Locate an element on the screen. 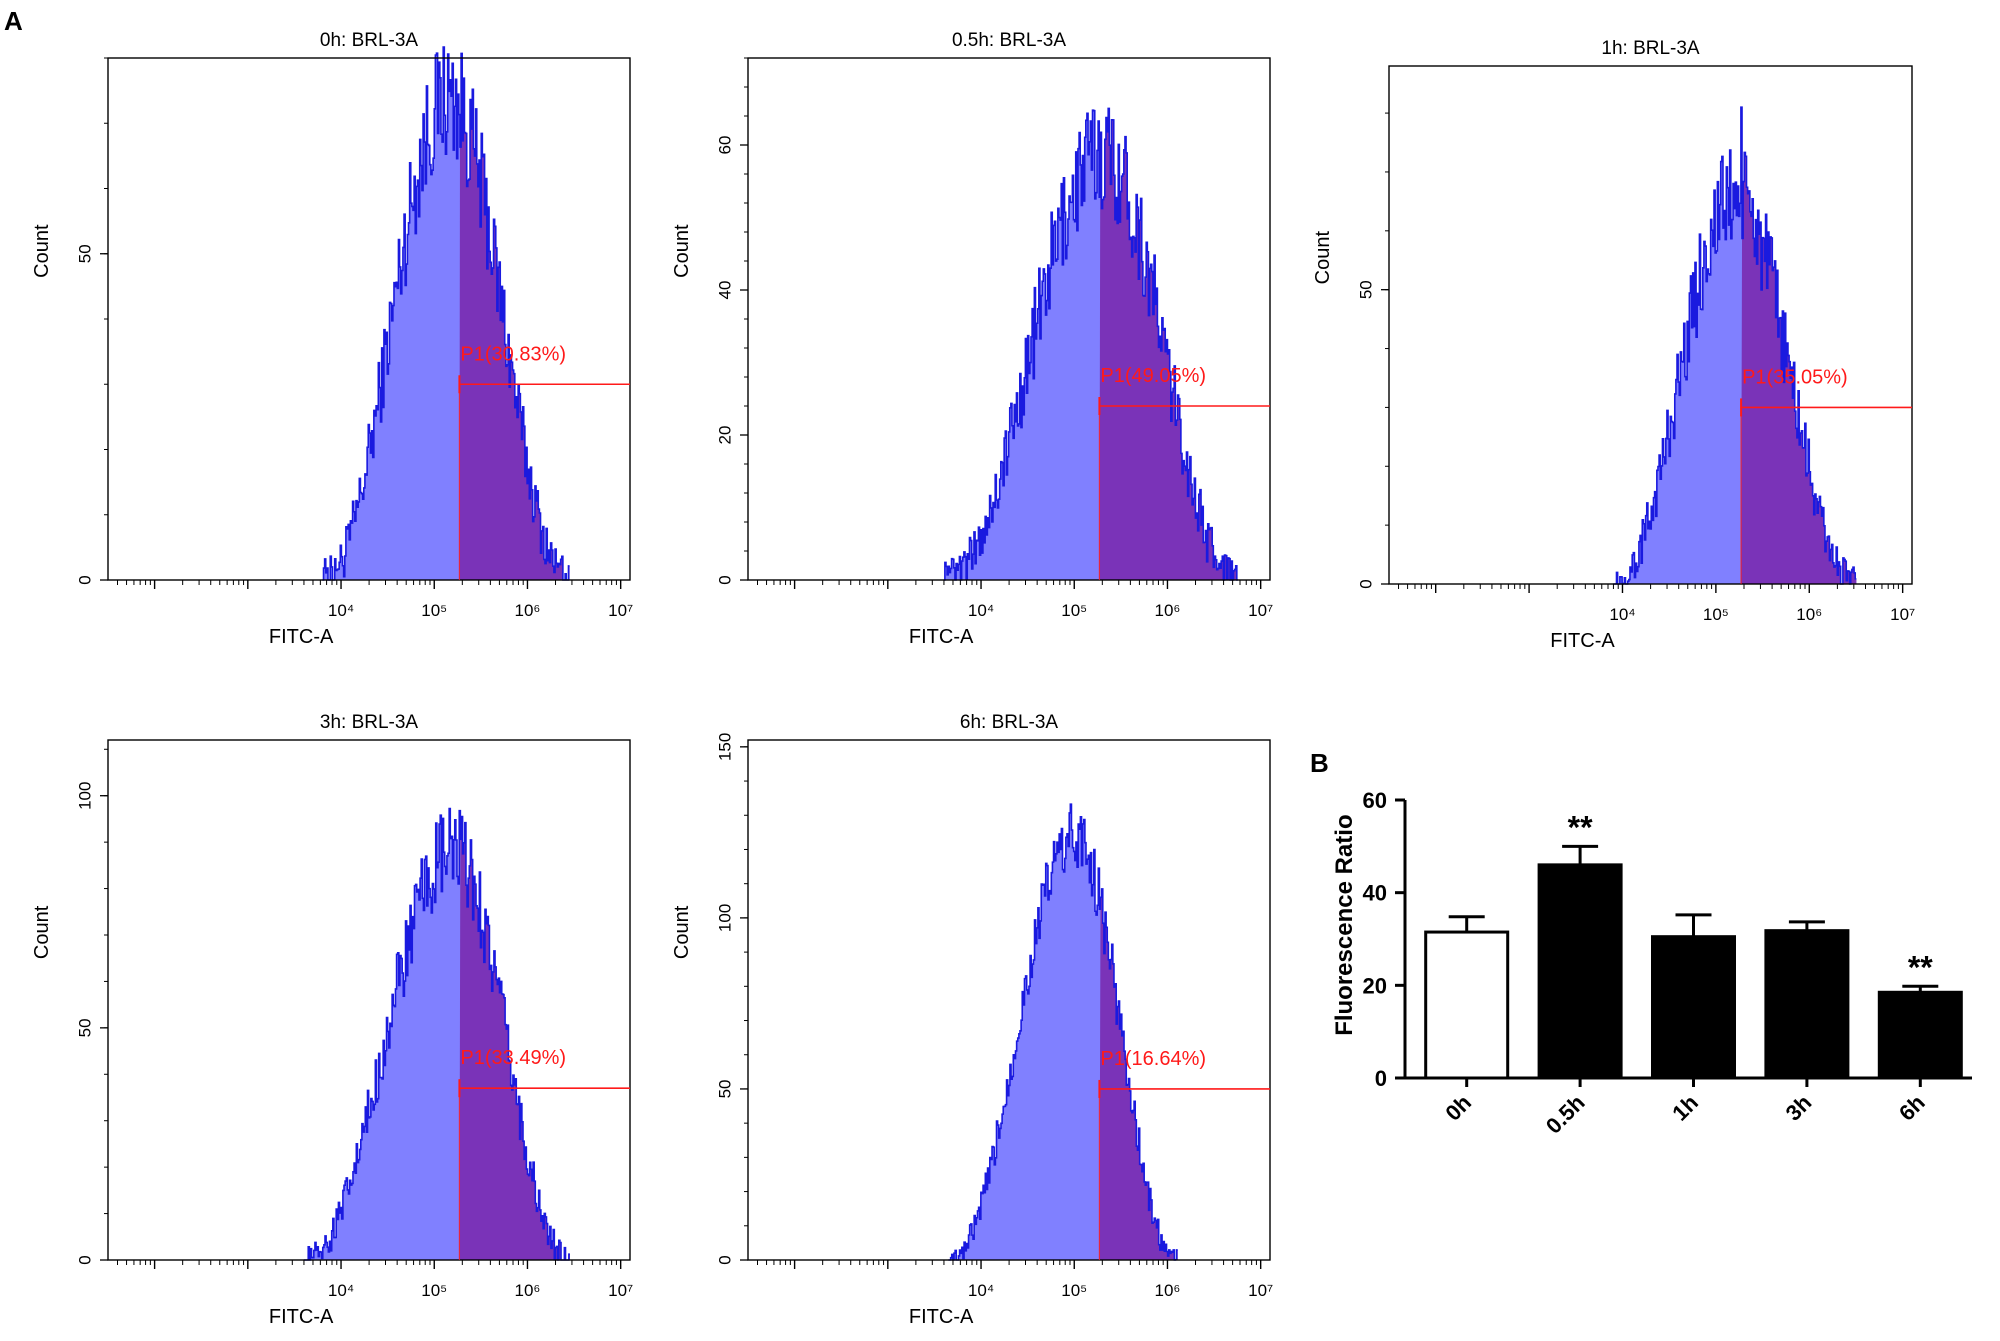  bar-0.5h is located at coordinates (1580, 971).